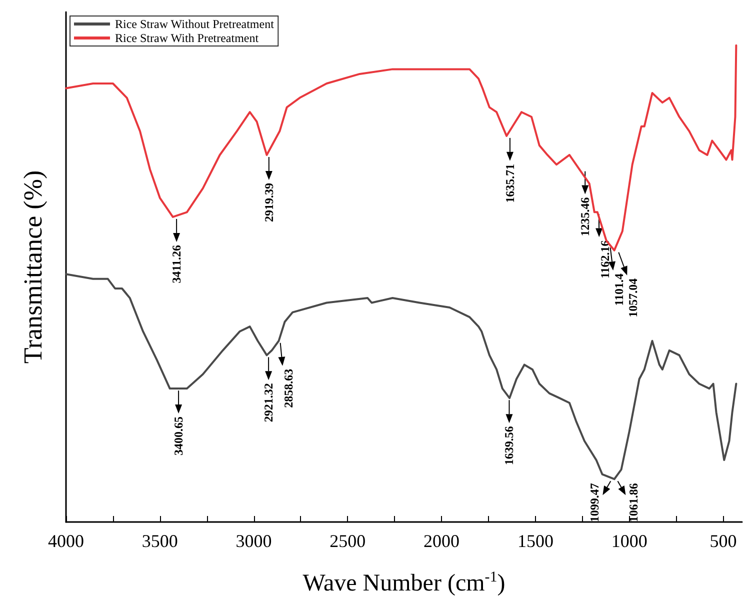  What do you see at coordinates (723, 541) in the screenshot?
I see `x-tick-label: 500` at bounding box center [723, 541].